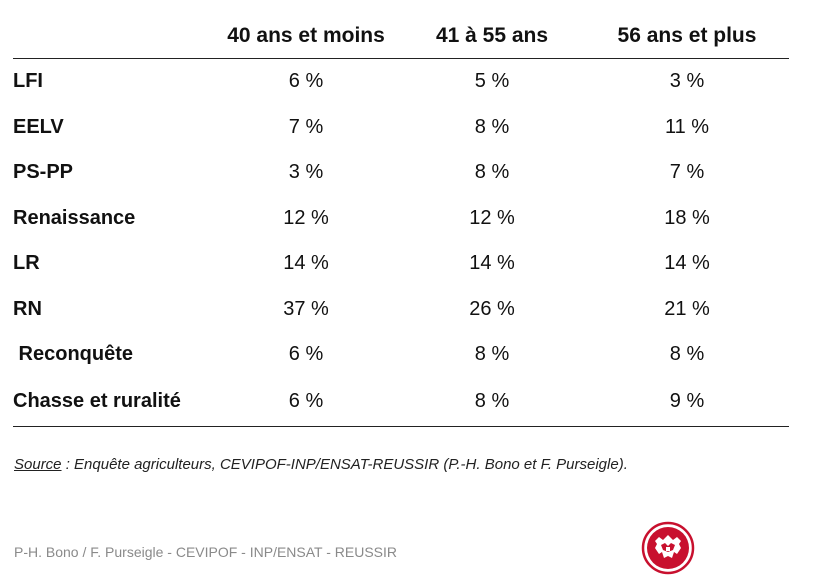 This screenshot has width=826, height=576. I want to click on column-header-56-and-over: 56 ans et plus, so click(687, 36).